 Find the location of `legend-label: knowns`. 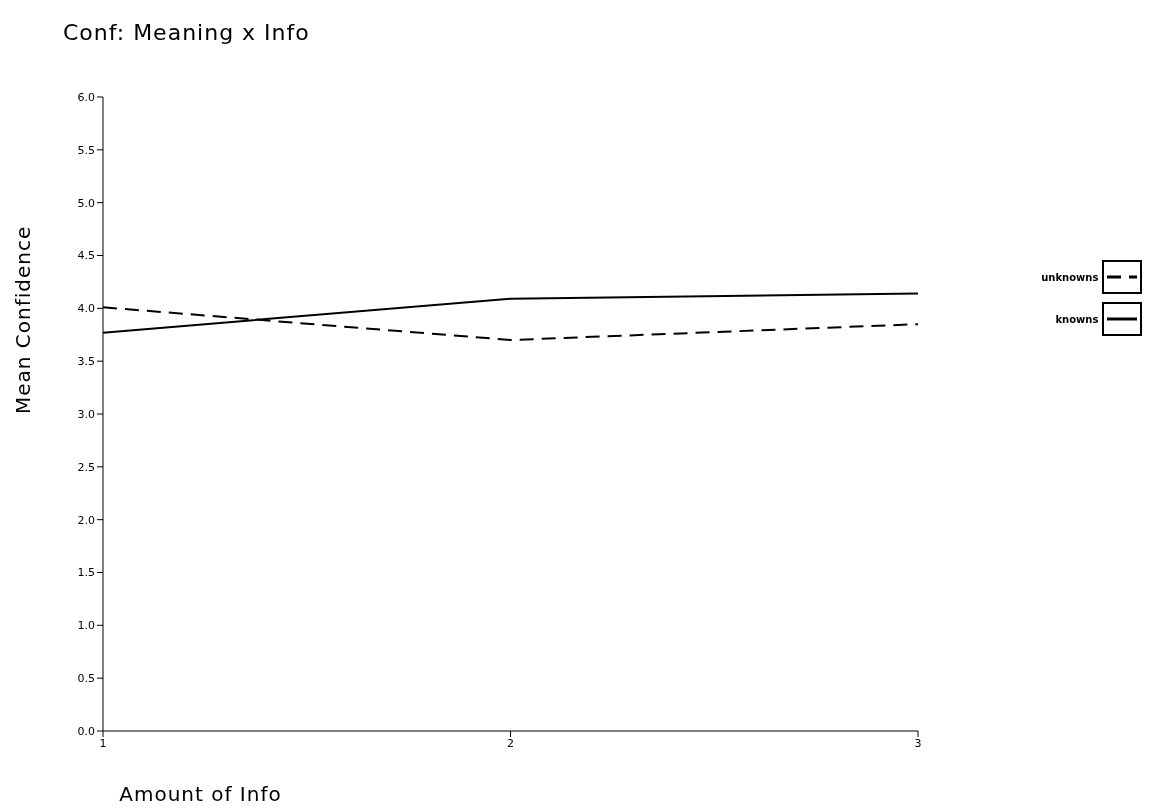

legend-label: knowns is located at coordinates (1076, 319).